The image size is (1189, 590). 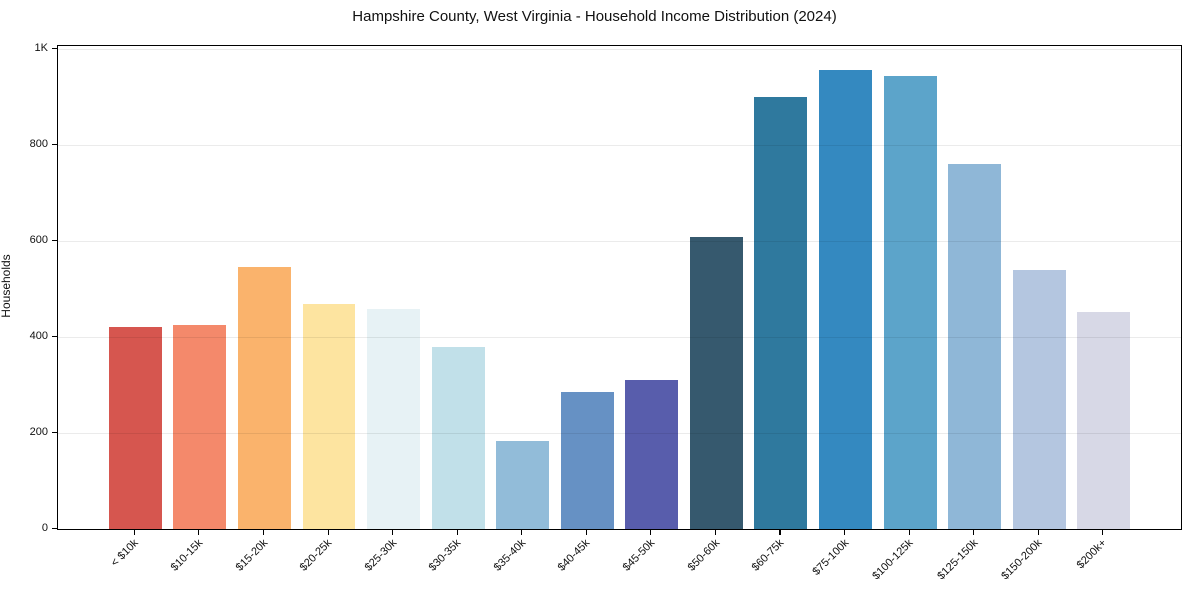 I want to click on y-tick-label: 1K, so click(x=41, y=48).